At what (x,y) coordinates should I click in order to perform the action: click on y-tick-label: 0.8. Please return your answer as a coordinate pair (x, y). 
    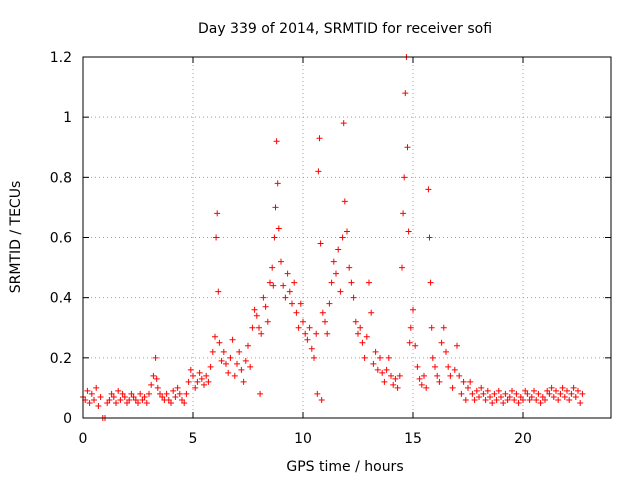
    Looking at the image, I should click on (61, 178).